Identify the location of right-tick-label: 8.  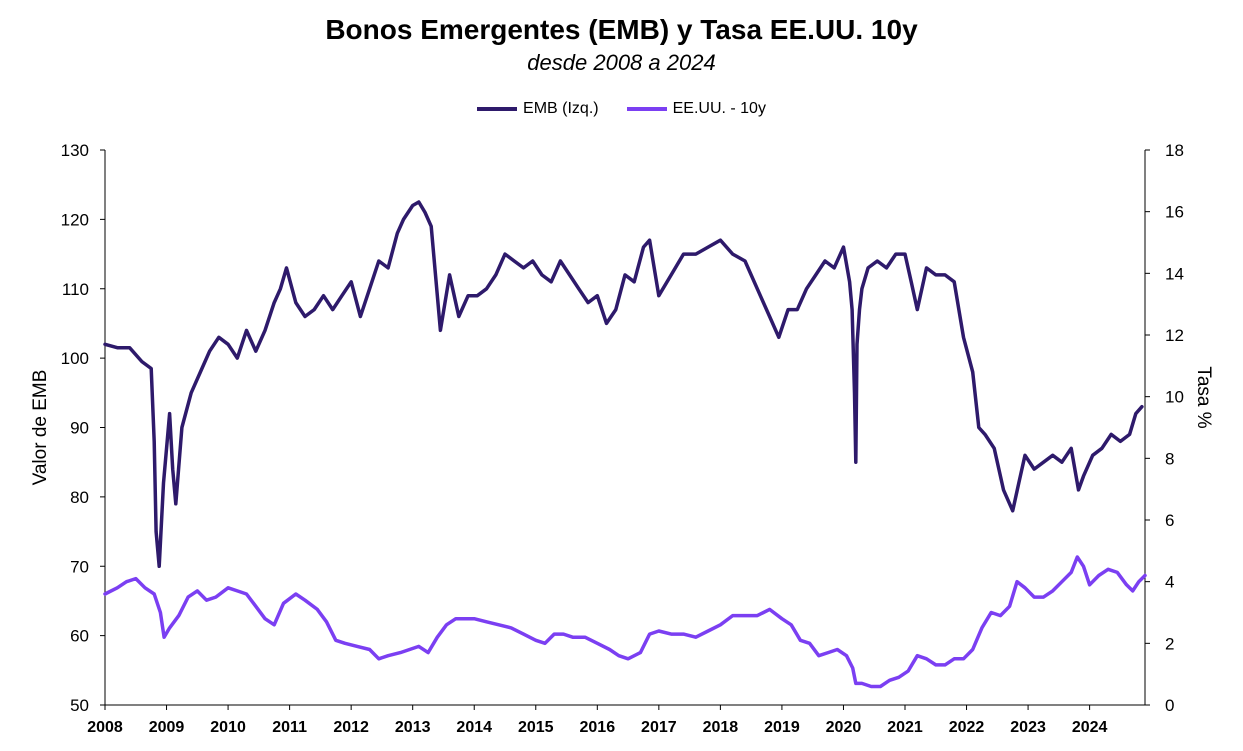
(1169, 458).